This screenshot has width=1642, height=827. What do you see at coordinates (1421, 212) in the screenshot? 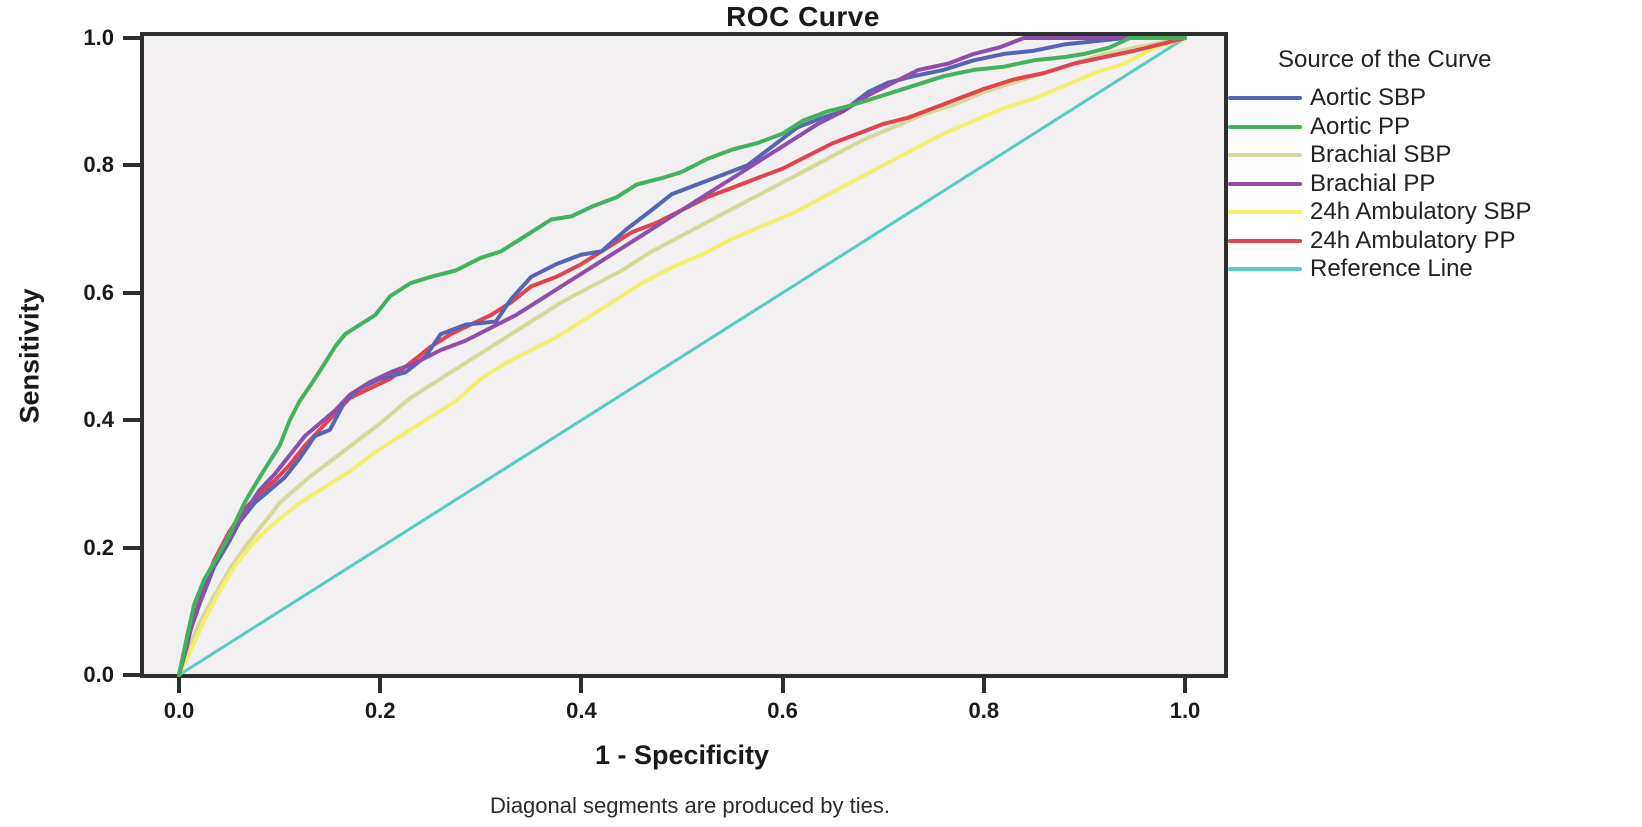
I see `legend-item-label: 24h Ambulatory SBP` at bounding box center [1421, 212].